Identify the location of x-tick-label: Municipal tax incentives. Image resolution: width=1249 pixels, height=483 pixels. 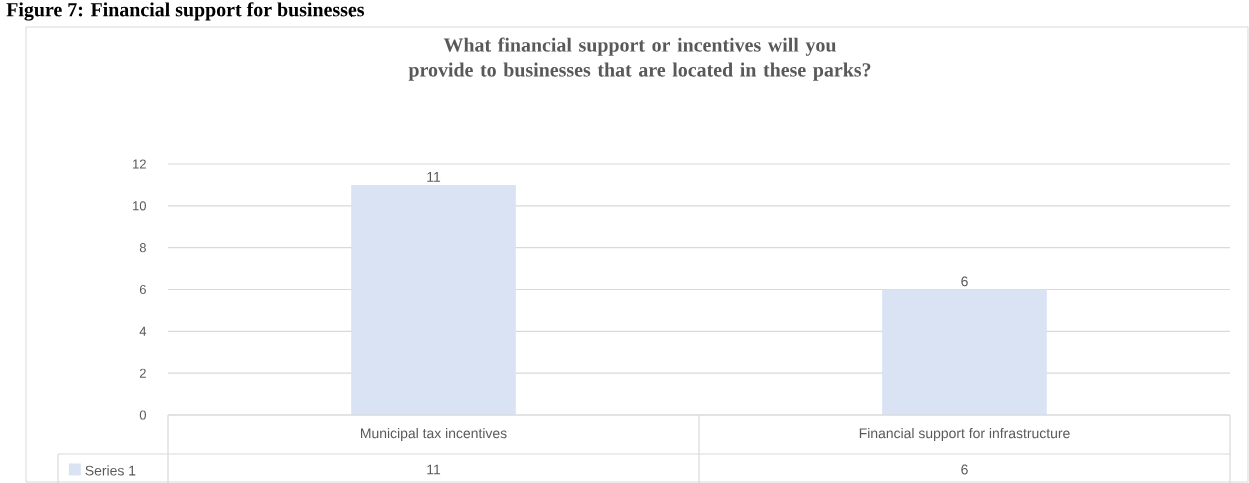
(434, 434).